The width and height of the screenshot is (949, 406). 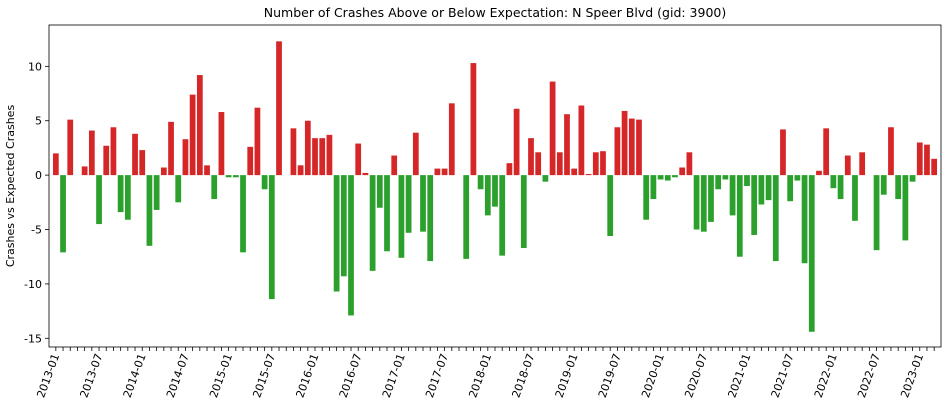 What do you see at coordinates (394, 376) in the screenshot?
I see `x-tick-label: 2017-01` at bounding box center [394, 376].